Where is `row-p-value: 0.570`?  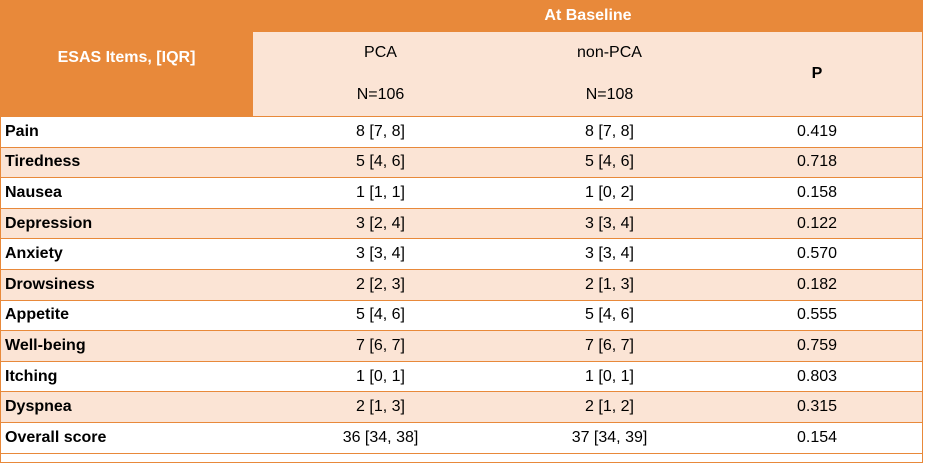 row-p-value: 0.570 is located at coordinates (817, 254).